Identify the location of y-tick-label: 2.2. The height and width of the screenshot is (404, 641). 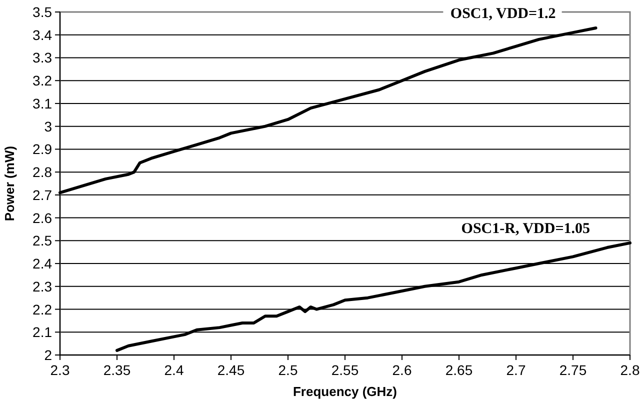
(42, 309).